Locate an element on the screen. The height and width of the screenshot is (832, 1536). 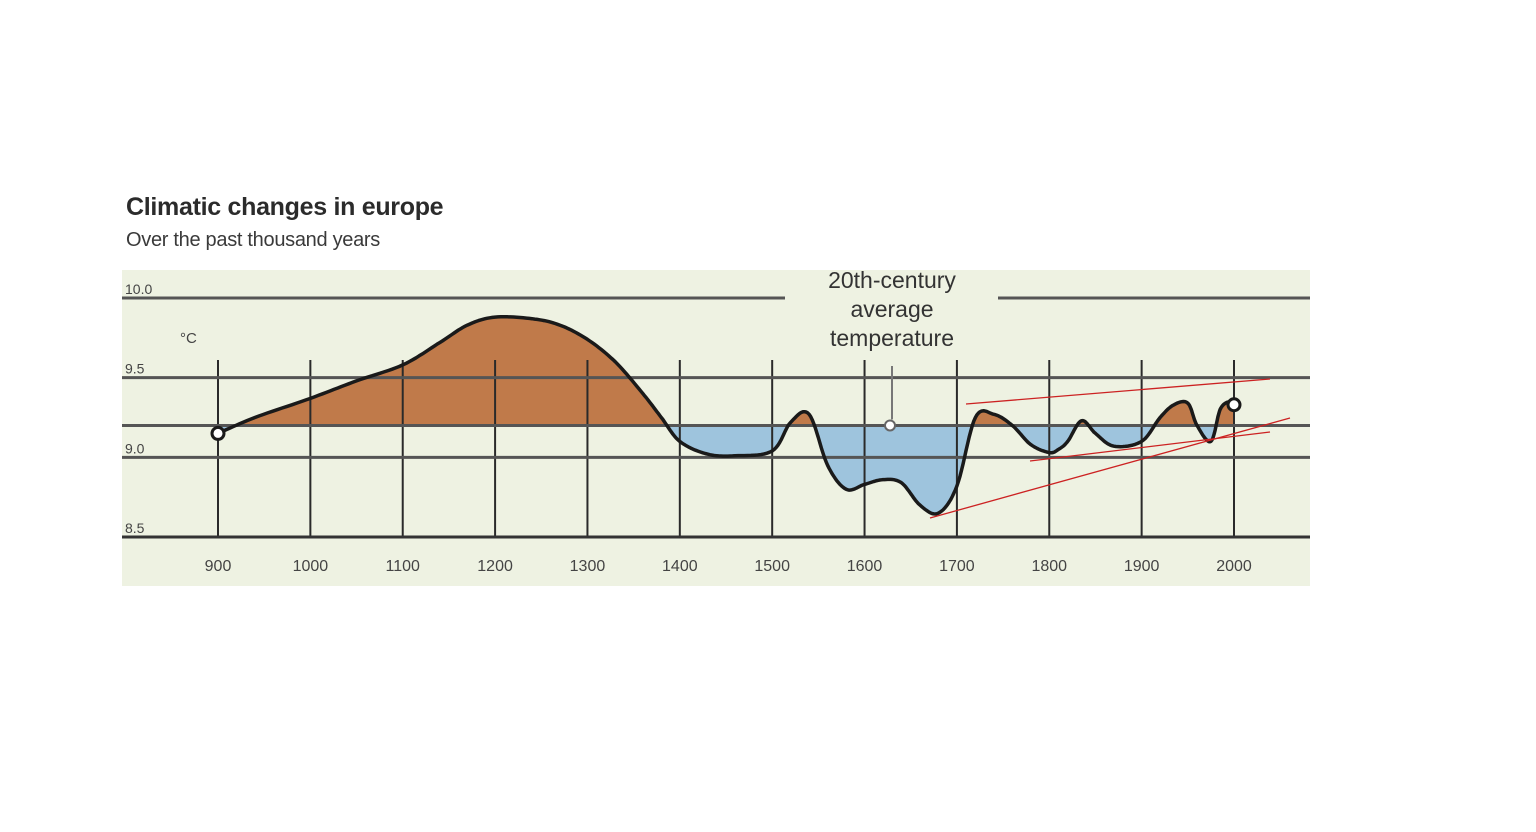
start-marker is located at coordinates (218, 433).